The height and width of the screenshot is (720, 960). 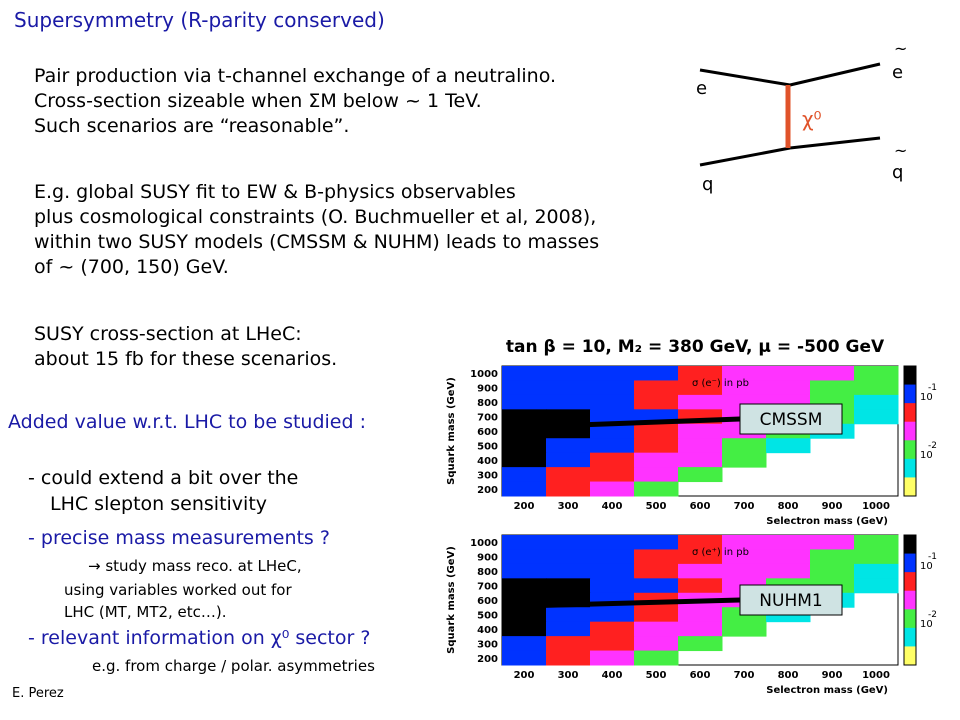 I want to click on panel-legend: σ (e⁻) in pb, so click(x=720, y=383).